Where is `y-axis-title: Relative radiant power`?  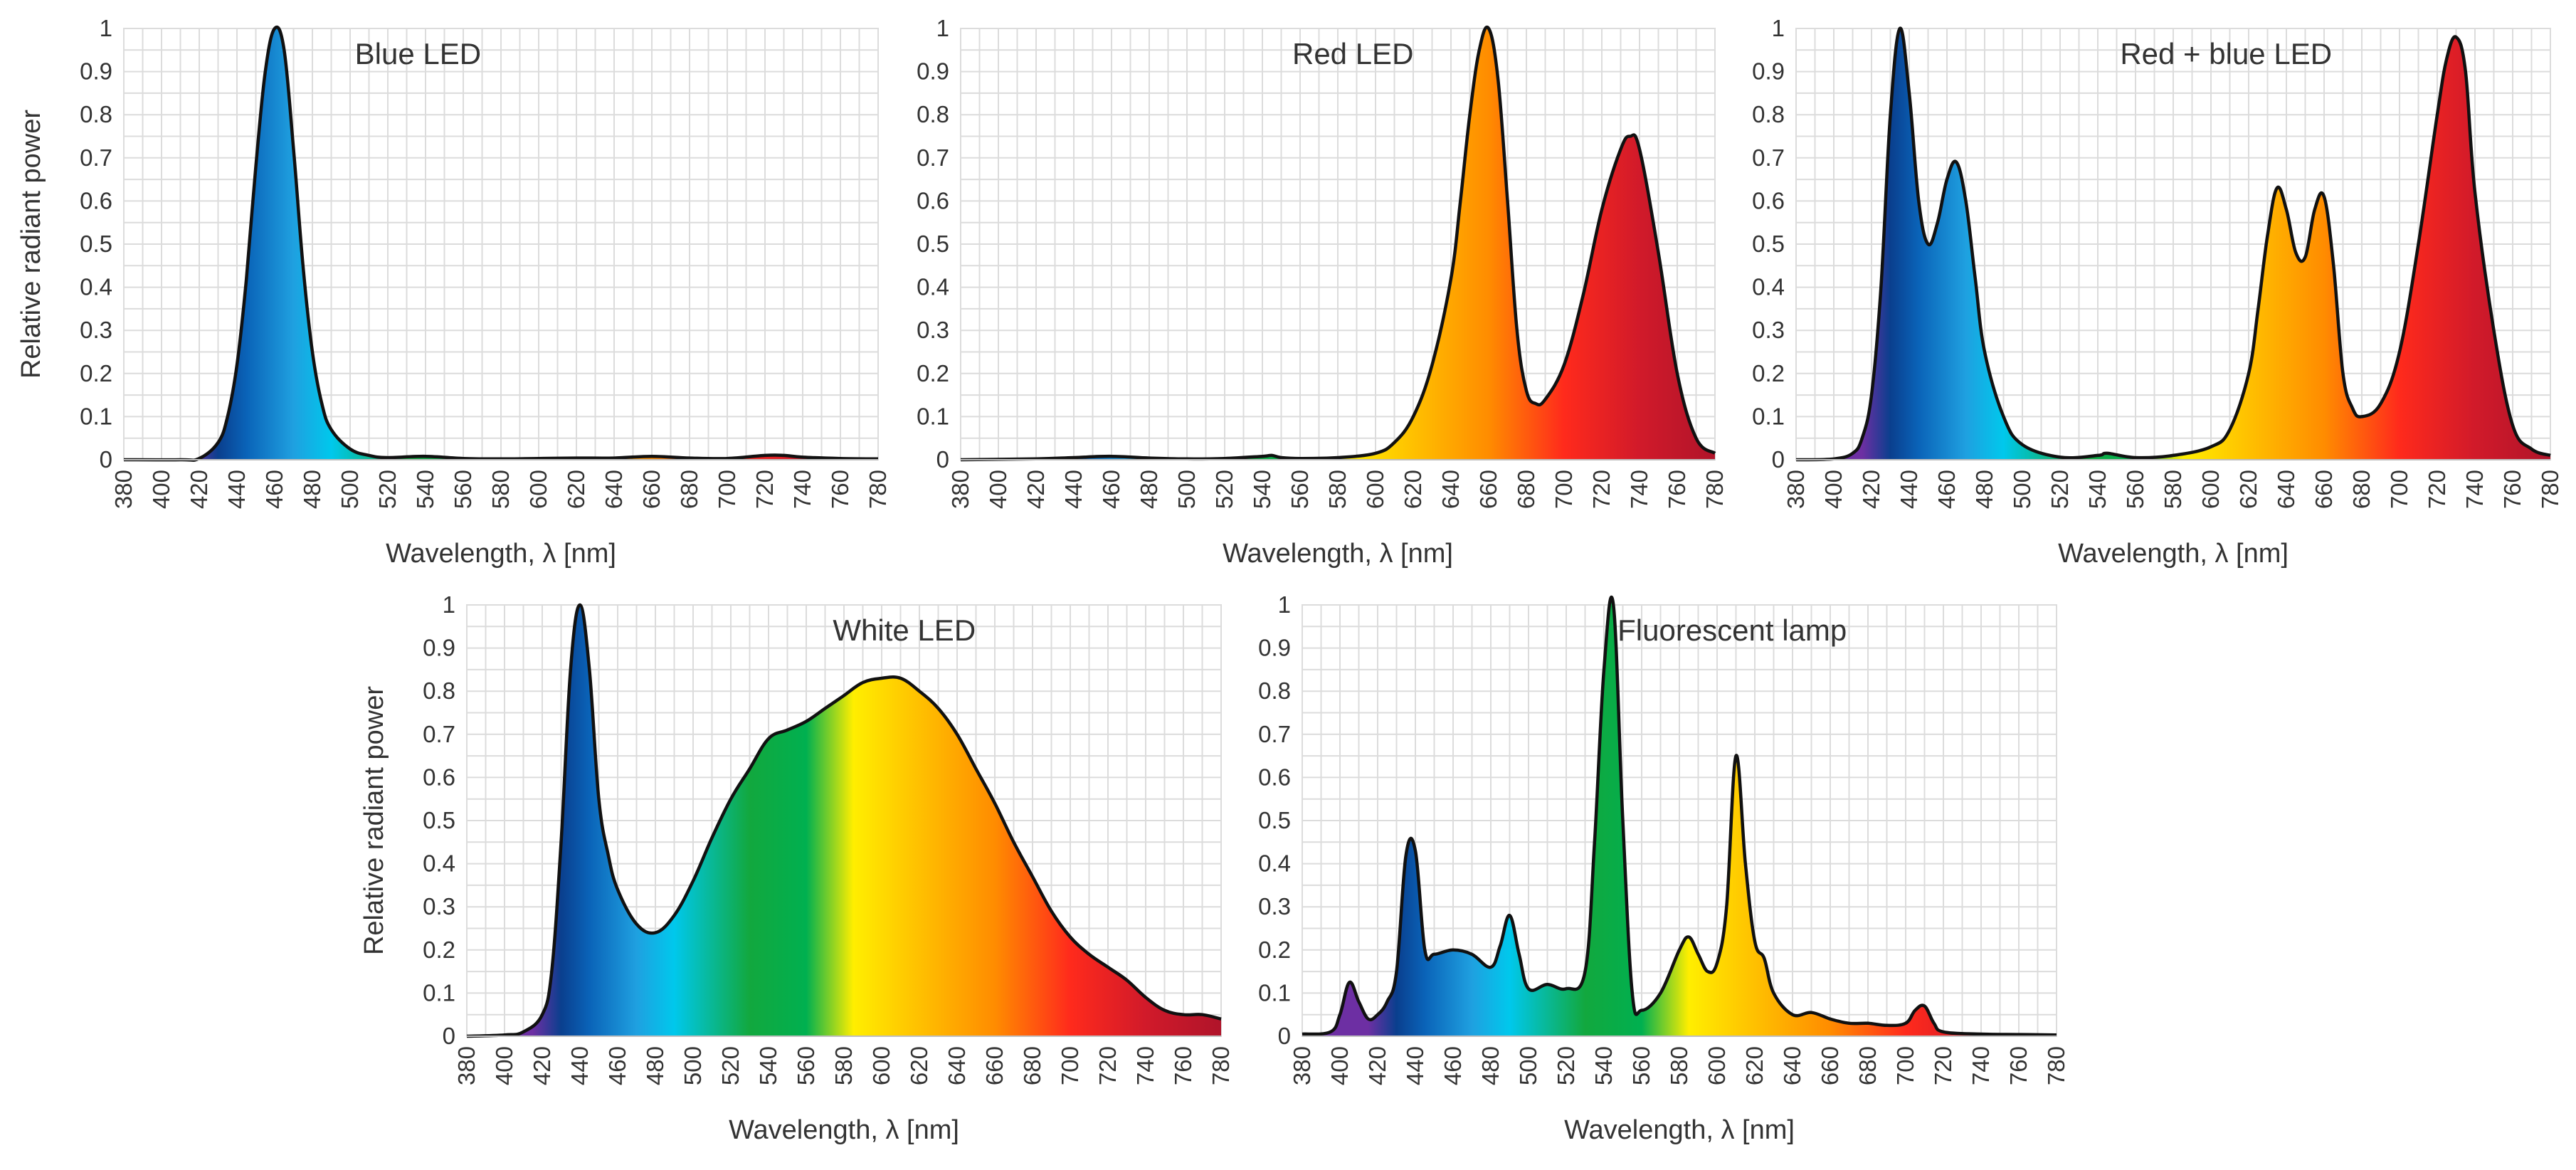
y-axis-title: Relative radiant power is located at coordinates (374, 820).